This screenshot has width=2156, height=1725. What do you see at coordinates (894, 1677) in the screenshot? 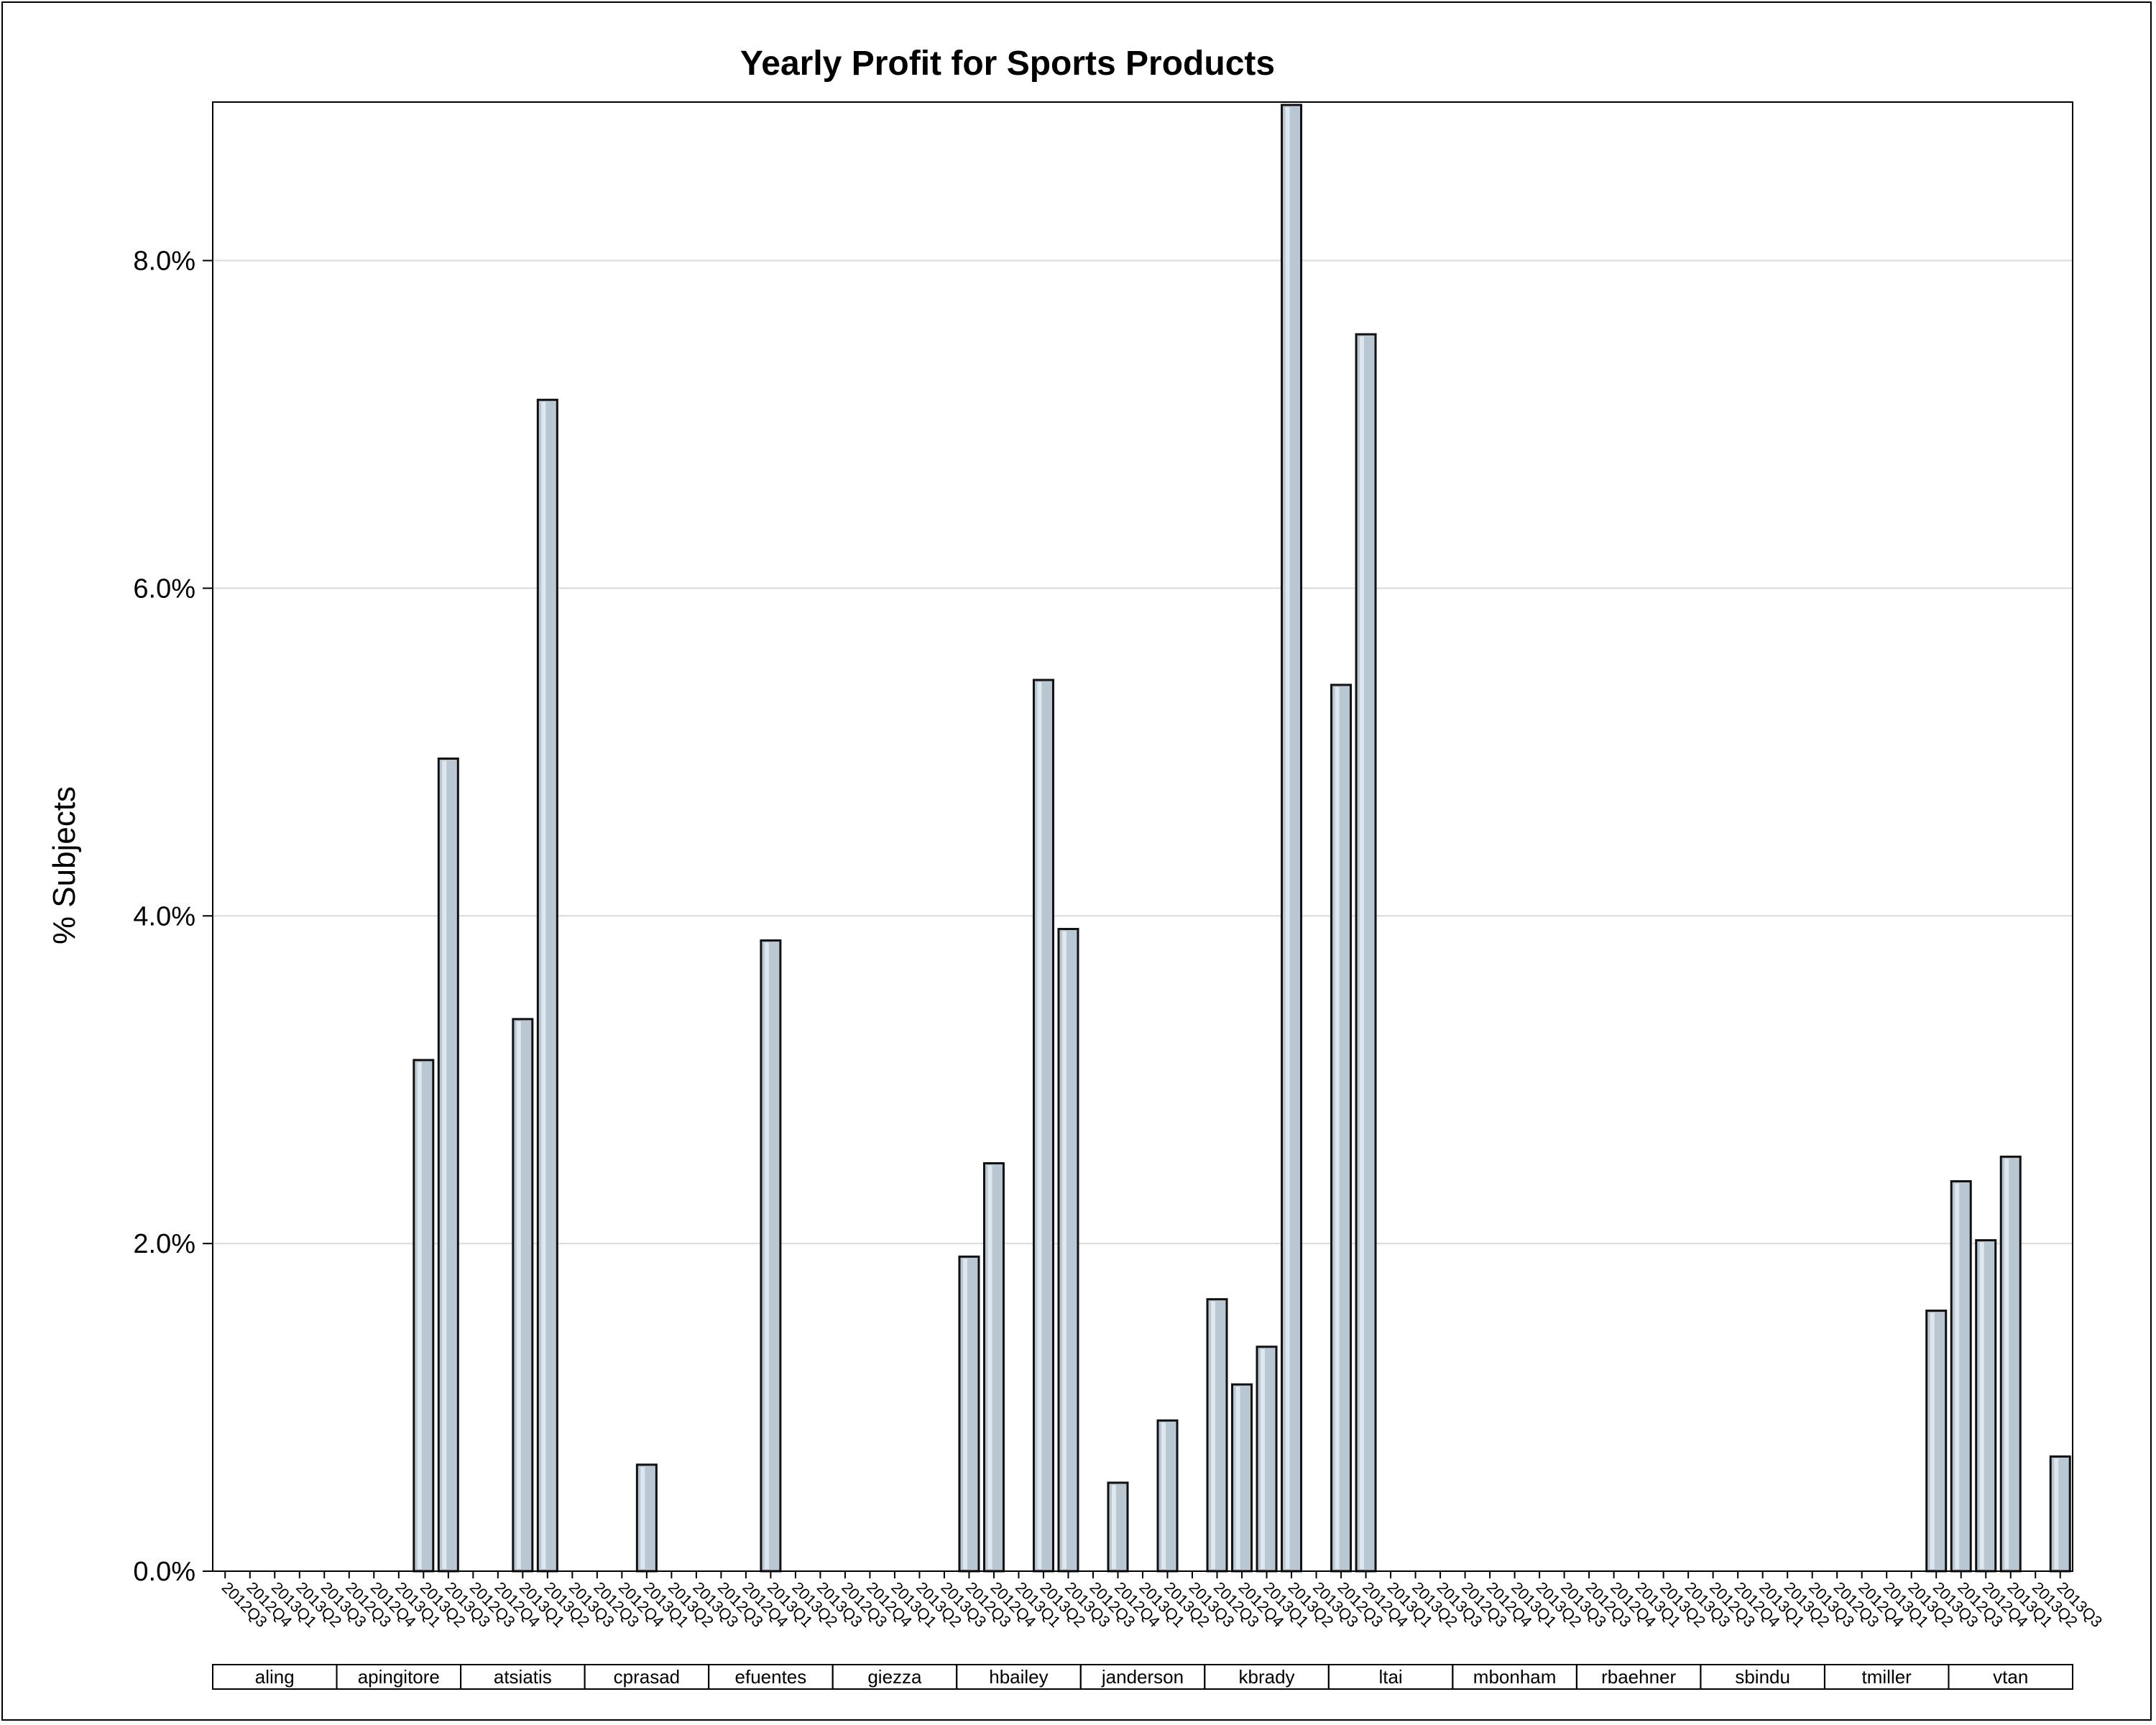
I see `group-label-giezza: giezza` at bounding box center [894, 1677].